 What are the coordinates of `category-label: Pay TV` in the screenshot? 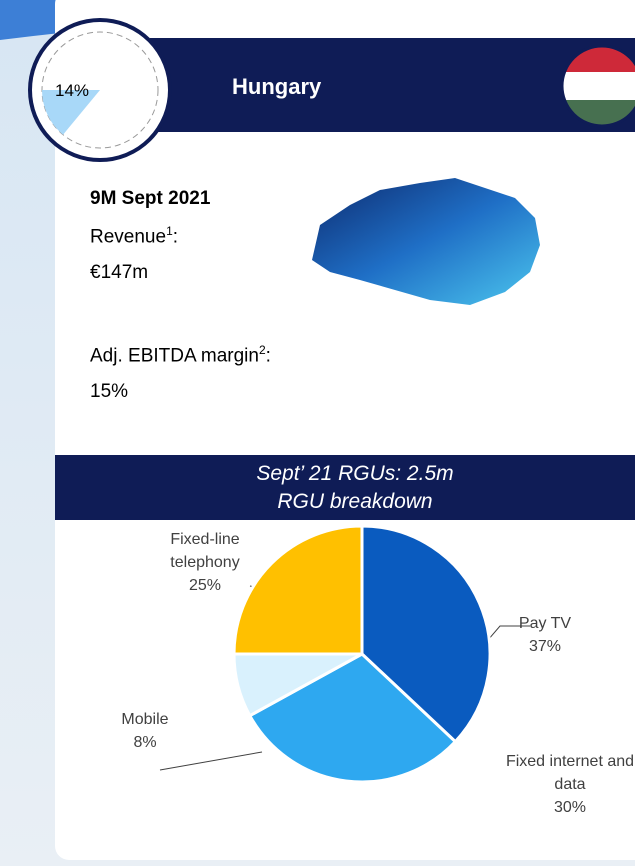 It's located at (545, 623).